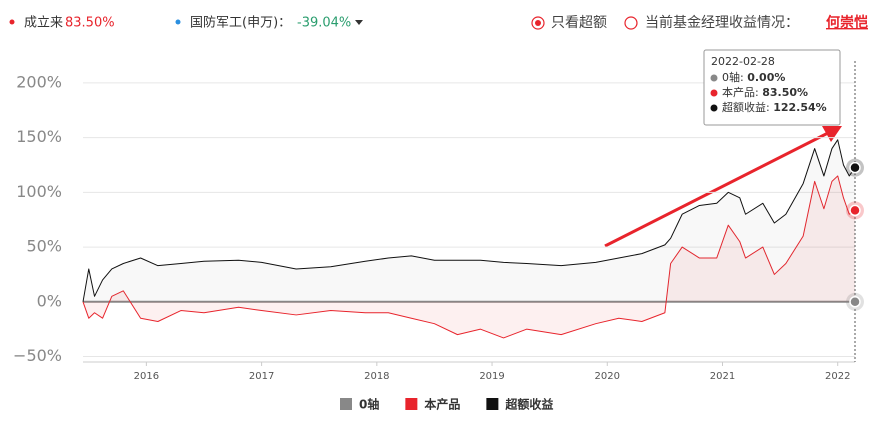  I want to click on x-tick-label: 2016, so click(146, 376).